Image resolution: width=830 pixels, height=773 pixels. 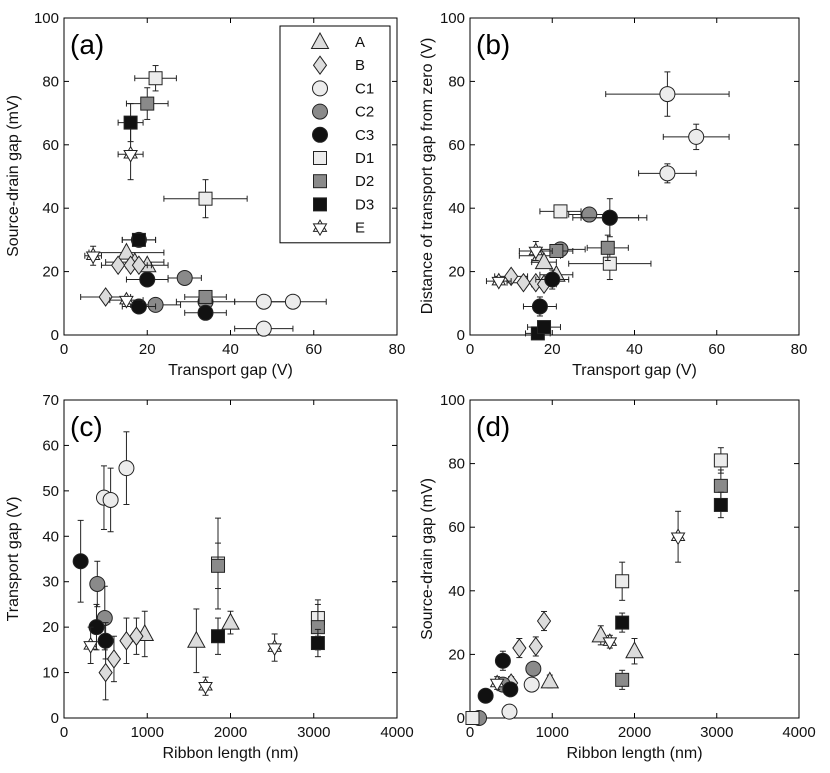 I want to click on x-tick-label: 60, so click(x=716, y=349).